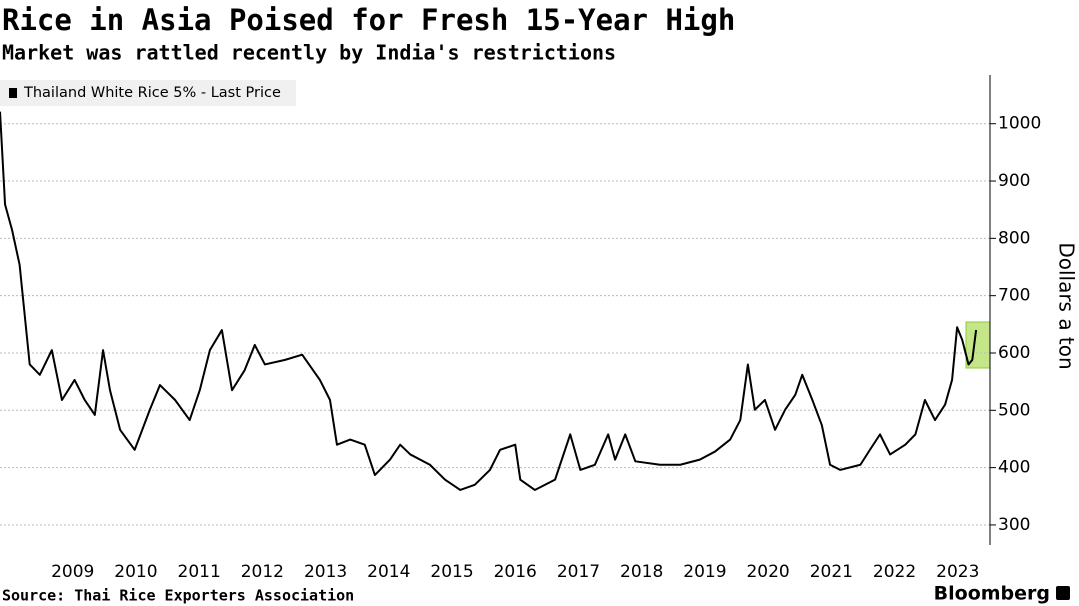 This screenshot has width=1079, height=606. Describe the element at coordinates (1014, 410) in the screenshot. I see `y-tick-label: 500` at that location.